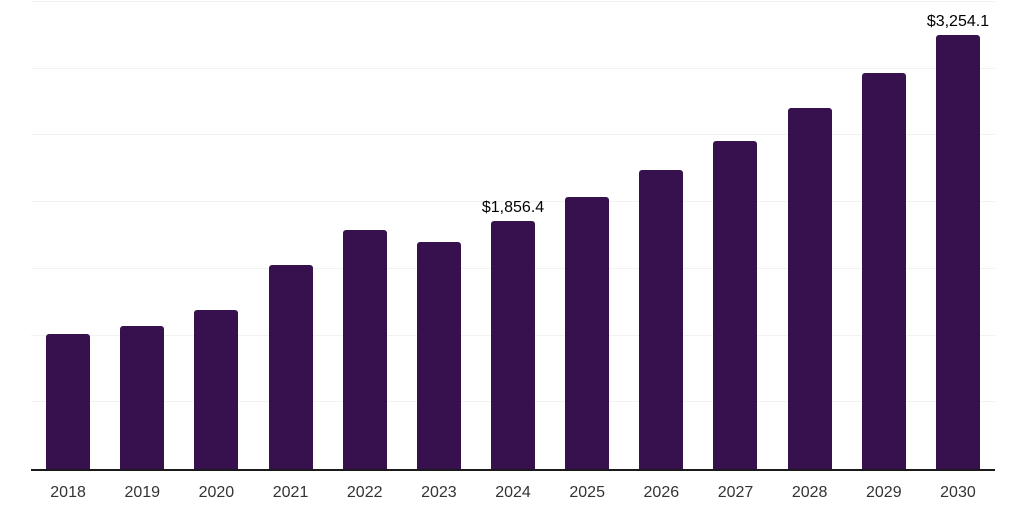 The image size is (1024, 512). I want to click on bar-slot-2018, so click(68, 235).